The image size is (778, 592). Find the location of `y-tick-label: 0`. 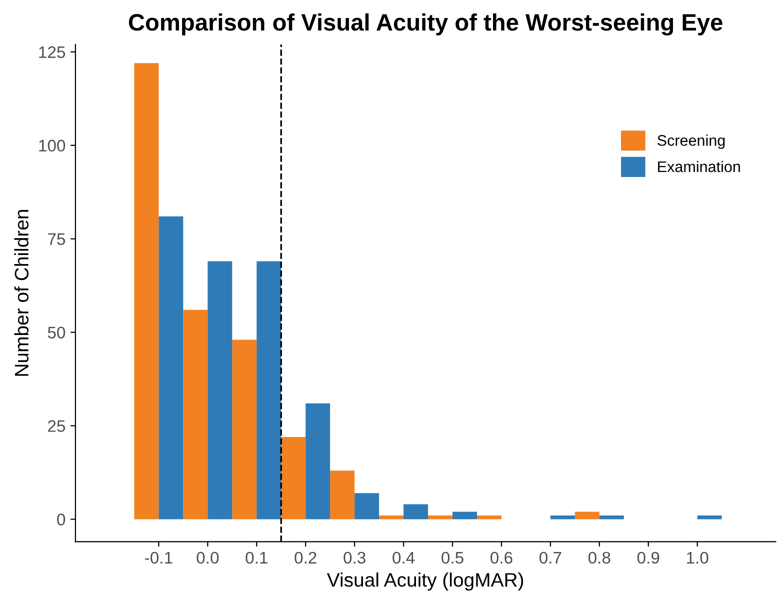

y-tick-label: 0 is located at coordinates (61, 520).